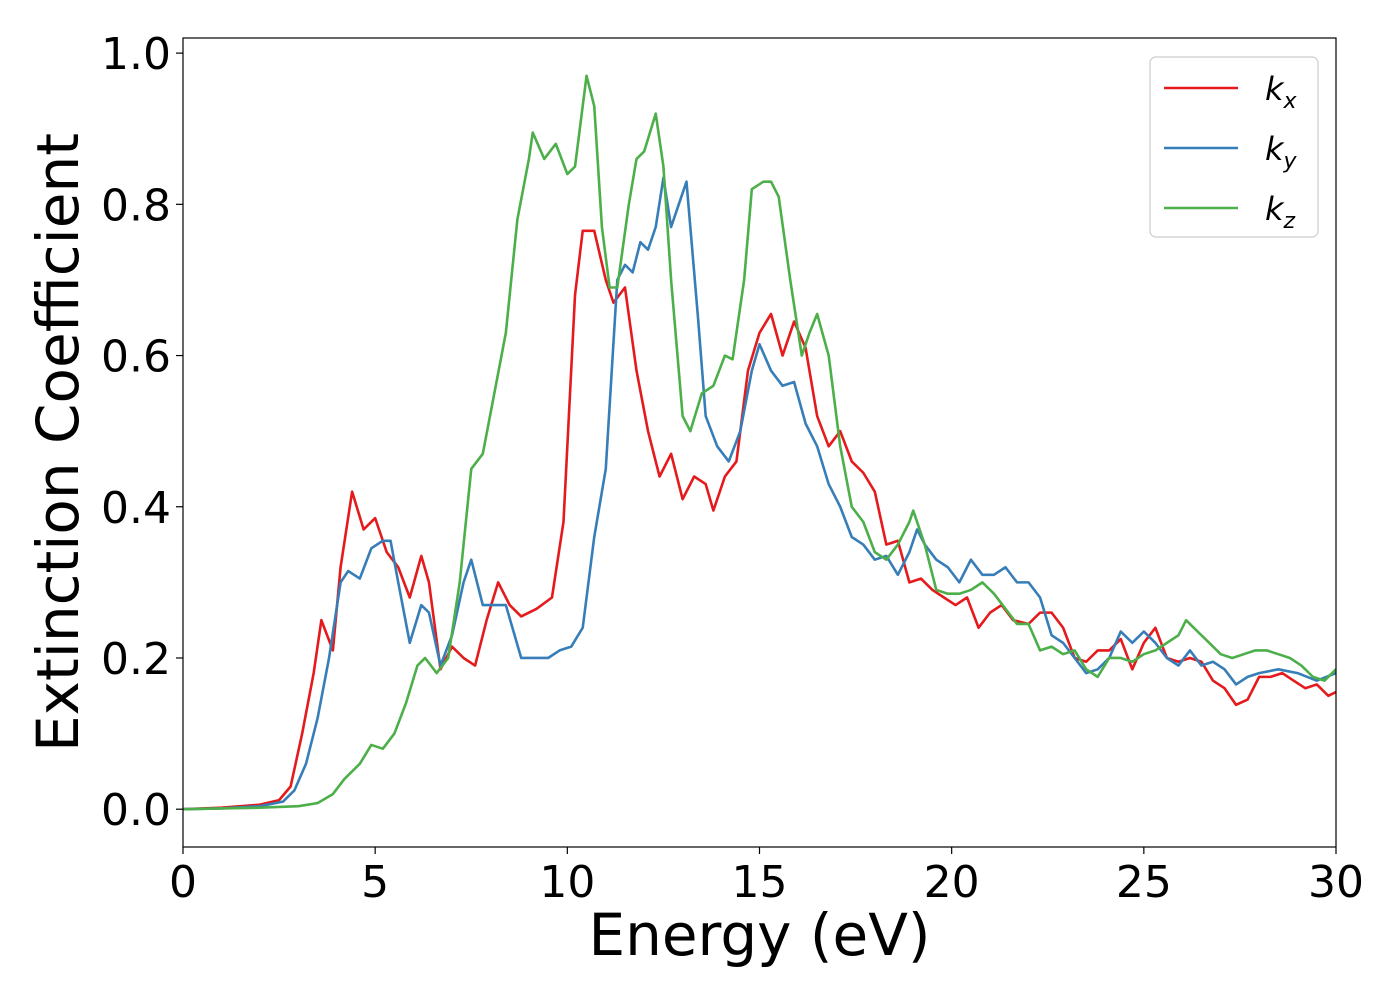 Image resolution: width=1400 pixels, height=1000 pixels. What do you see at coordinates (1280, 212) in the screenshot?
I see `legend-label-z: kz` at bounding box center [1280, 212].